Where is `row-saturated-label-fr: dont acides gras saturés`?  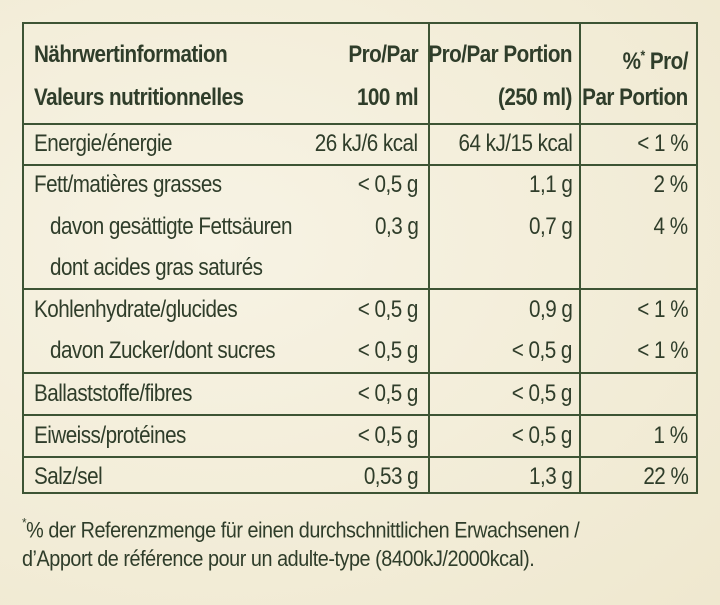
row-saturated-label-fr: dont acides gras saturés is located at coordinates (156, 267).